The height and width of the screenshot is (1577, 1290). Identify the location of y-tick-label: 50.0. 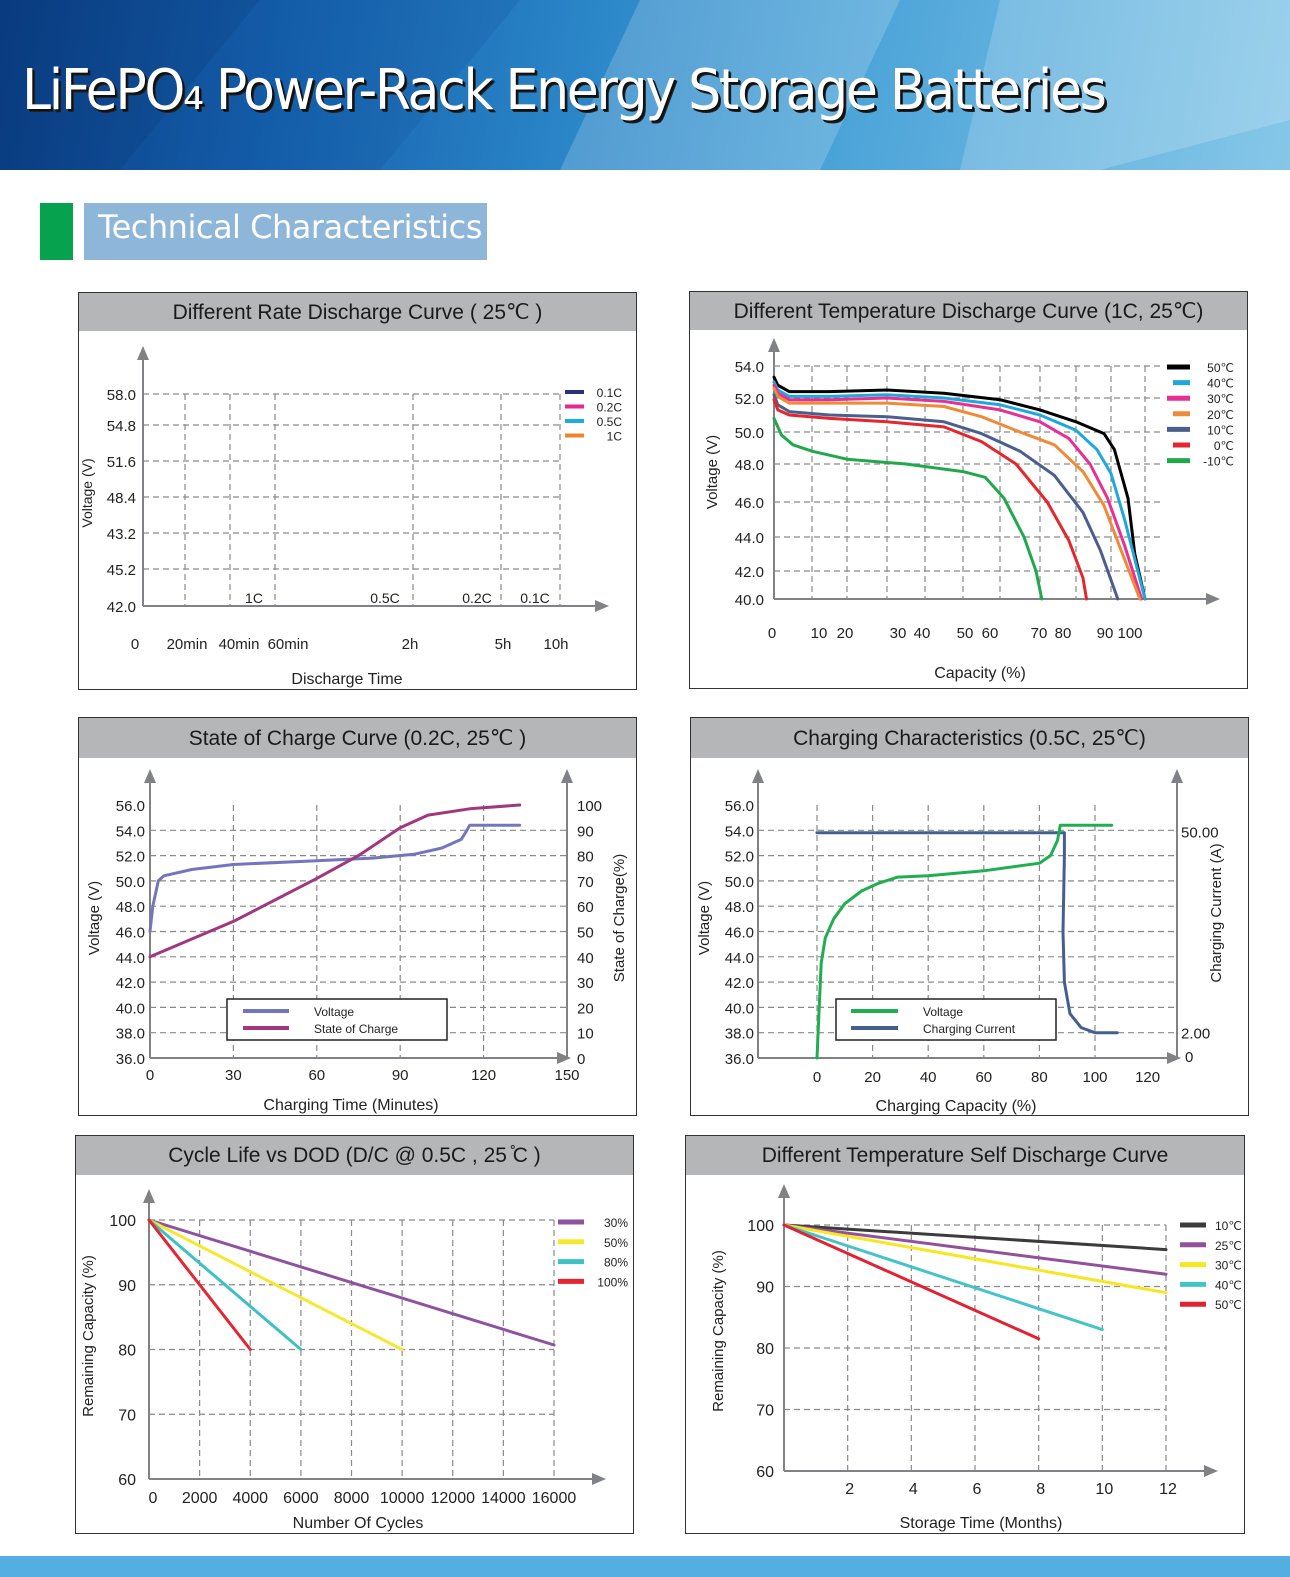
(739, 882).